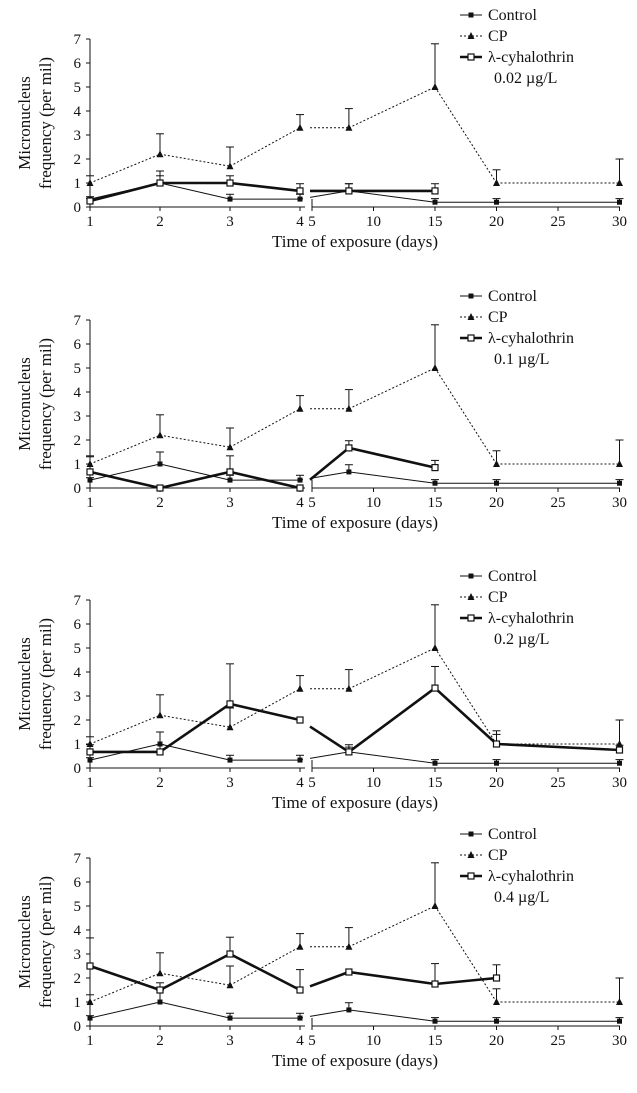 Image resolution: width=637 pixels, height=1093 pixels. Describe the element at coordinates (496, 783) in the screenshot. I see `x-tick-label: 20` at that location.